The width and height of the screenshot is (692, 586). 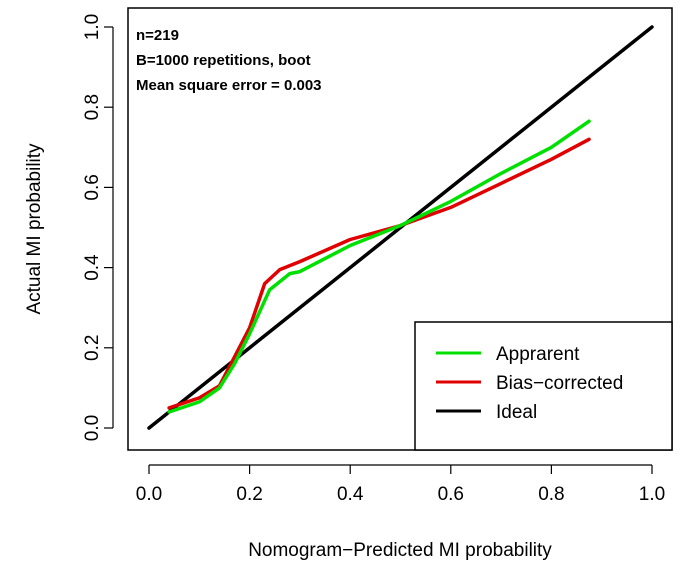 What do you see at coordinates (157, 35) in the screenshot?
I see `annotation-n: n=219` at bounding box center [157, 35].